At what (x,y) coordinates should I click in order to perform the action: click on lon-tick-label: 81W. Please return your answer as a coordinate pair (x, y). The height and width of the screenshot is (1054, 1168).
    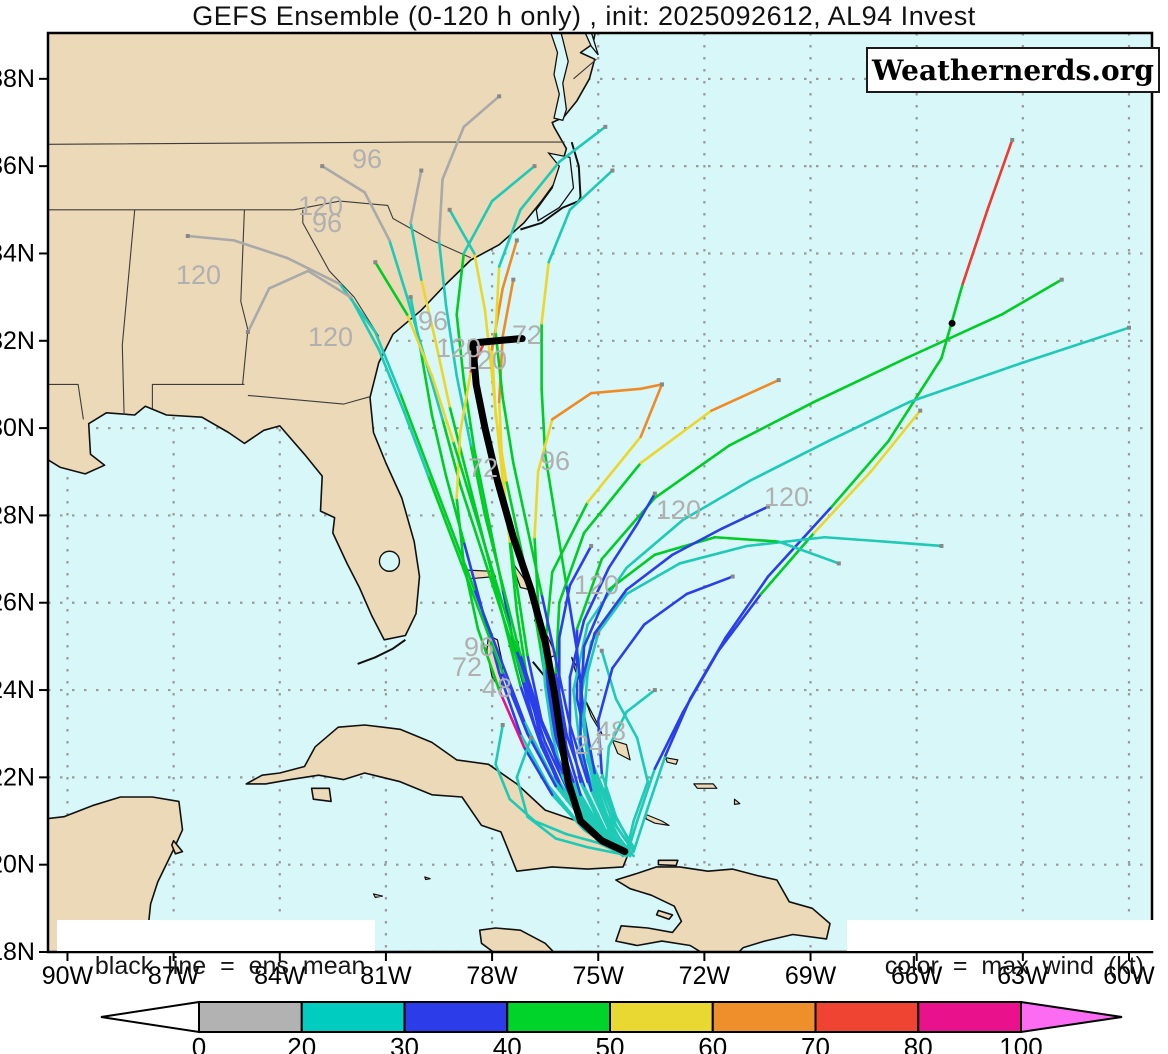
    Looking at the image, I should click on (386, 976).